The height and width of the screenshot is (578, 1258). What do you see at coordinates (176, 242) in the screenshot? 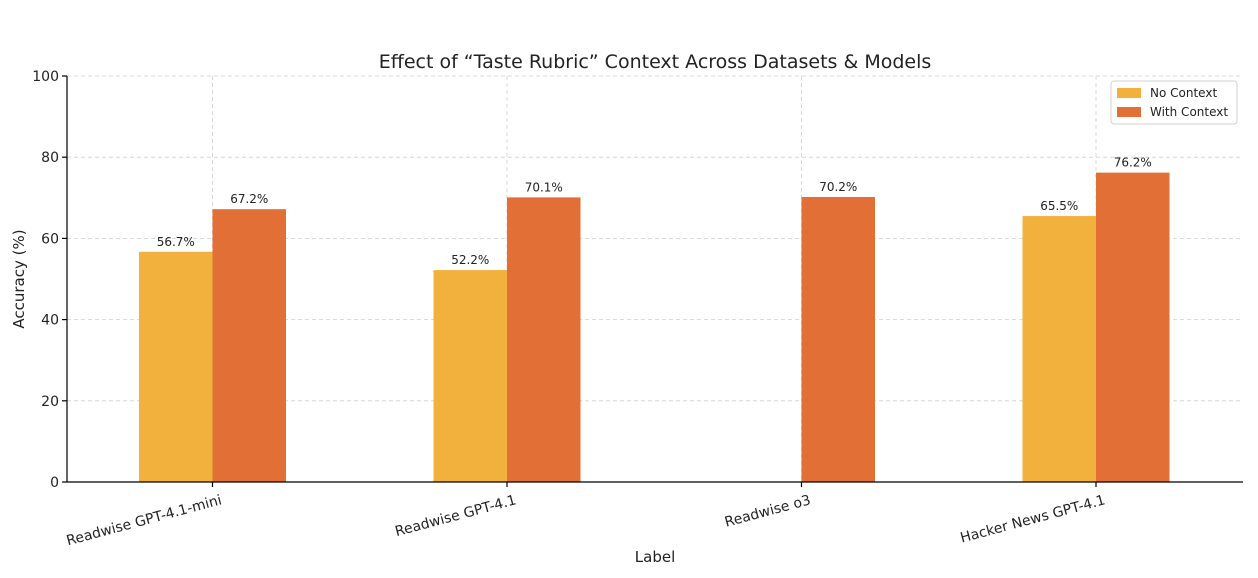
I see `data-label-no-context-readwise-gpt-4-1-mini: 56.7%` at bounding box center [176, 242].